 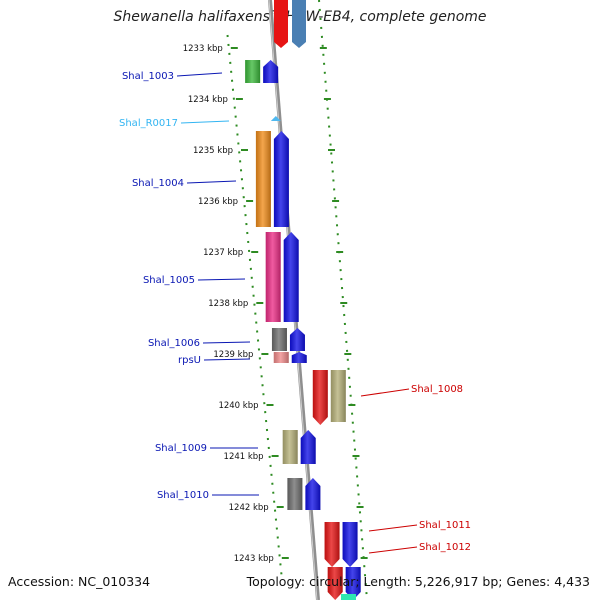 What do you see at coordinates (158, 183) in the screenshot?
I see `feature-label-shal-1004: Shal_1004` at bounding box center [158, 183].